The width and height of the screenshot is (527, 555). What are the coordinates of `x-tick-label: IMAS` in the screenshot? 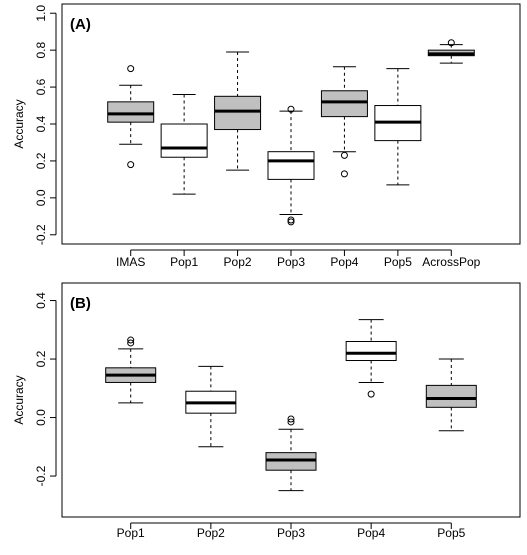 It's located at (130, 262).